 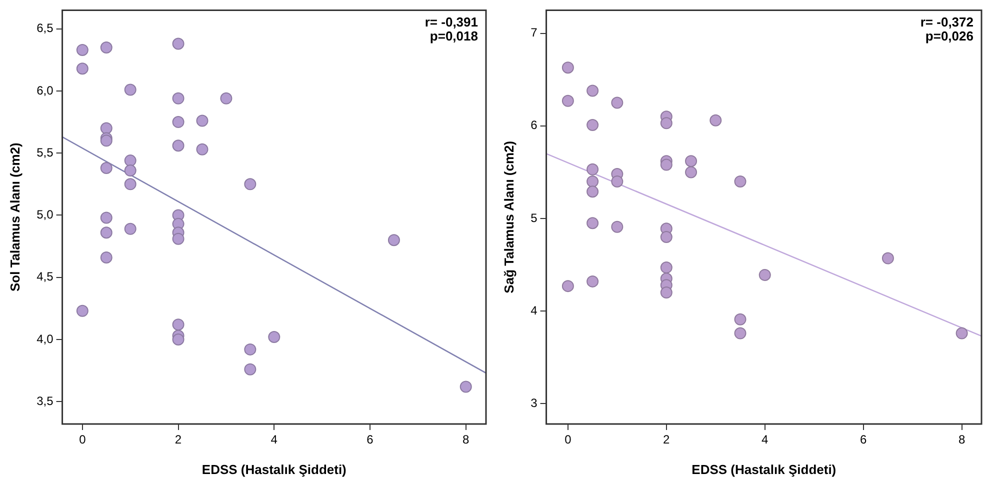 I want to click on y-tick-label: 5,0, so click(x=45, y=215).